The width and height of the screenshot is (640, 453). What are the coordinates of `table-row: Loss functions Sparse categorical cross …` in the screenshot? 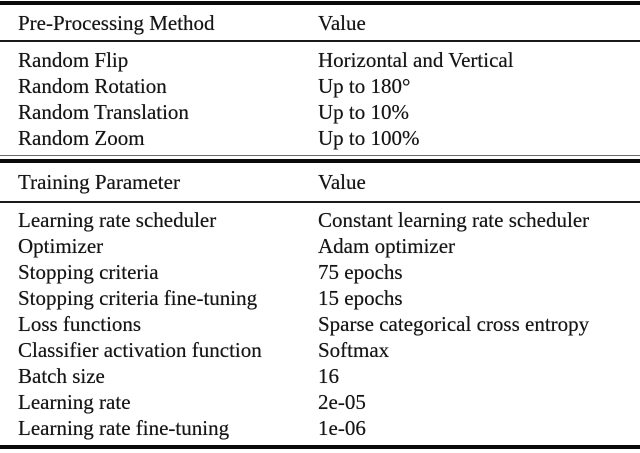 It's located at (320, 324).